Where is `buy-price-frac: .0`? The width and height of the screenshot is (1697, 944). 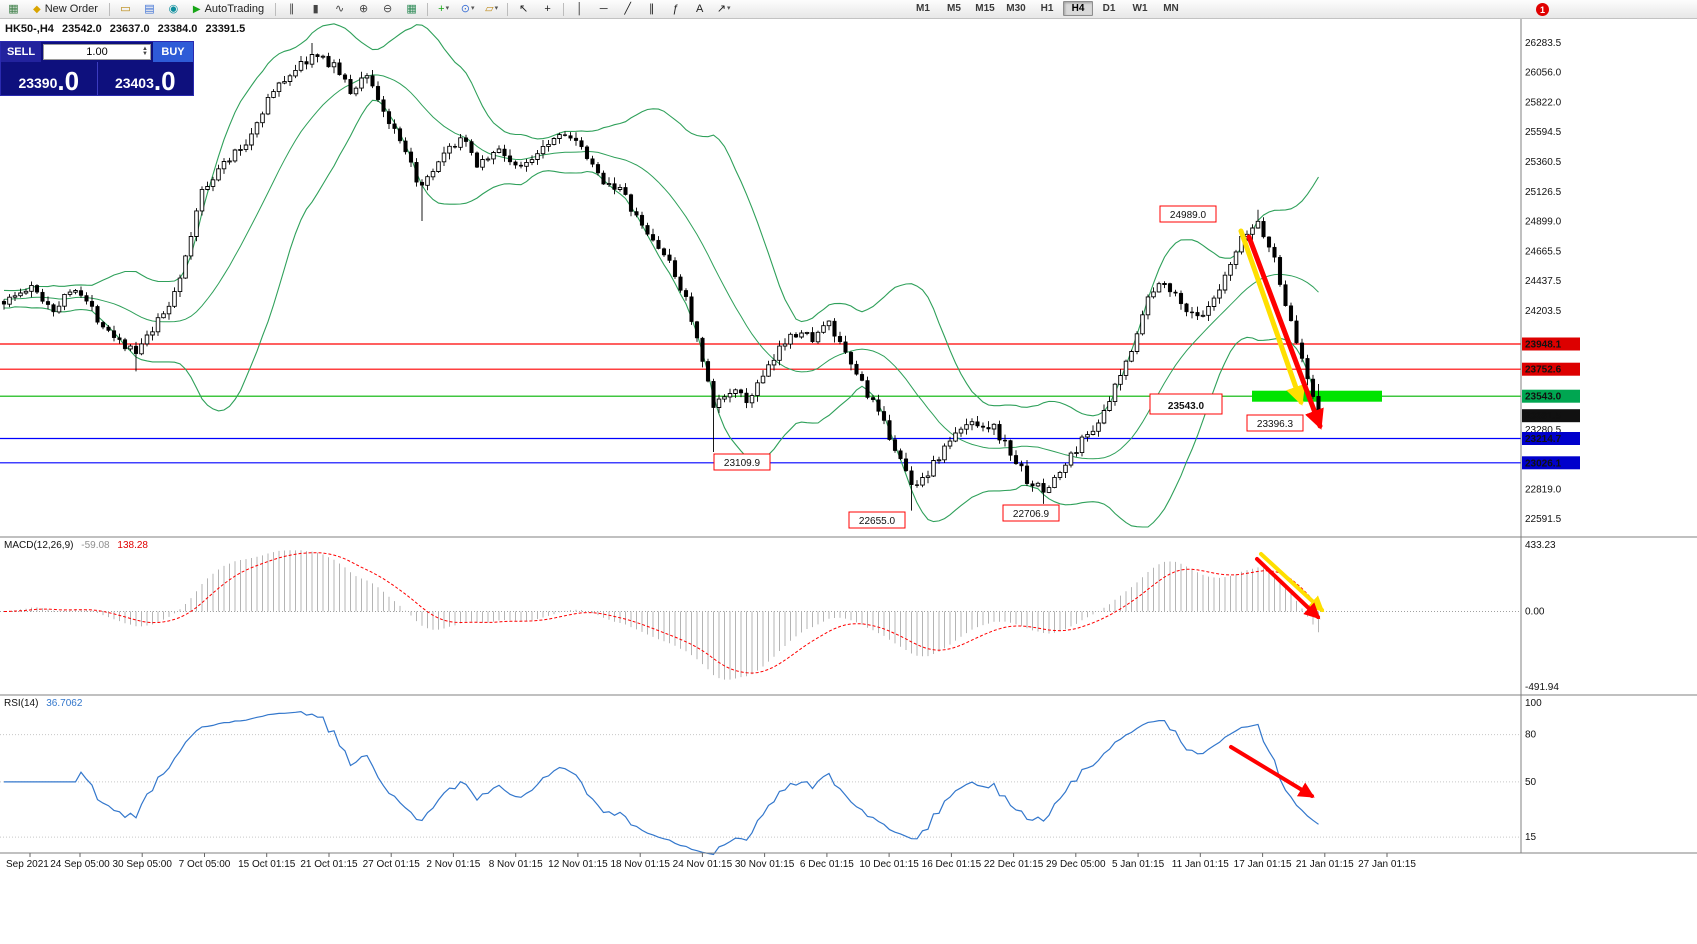
buy-price-frac: .0 is located at coordinates (164, 81).